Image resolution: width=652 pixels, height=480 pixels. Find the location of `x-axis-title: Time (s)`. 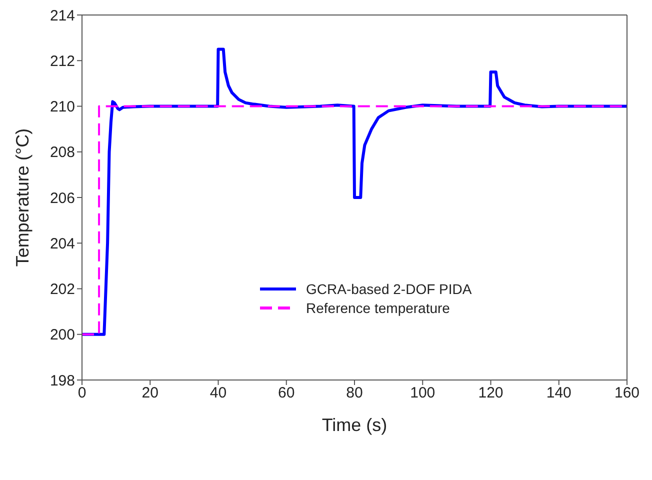

x-axis-title: Time (s) is located at coordinates (355, 425).